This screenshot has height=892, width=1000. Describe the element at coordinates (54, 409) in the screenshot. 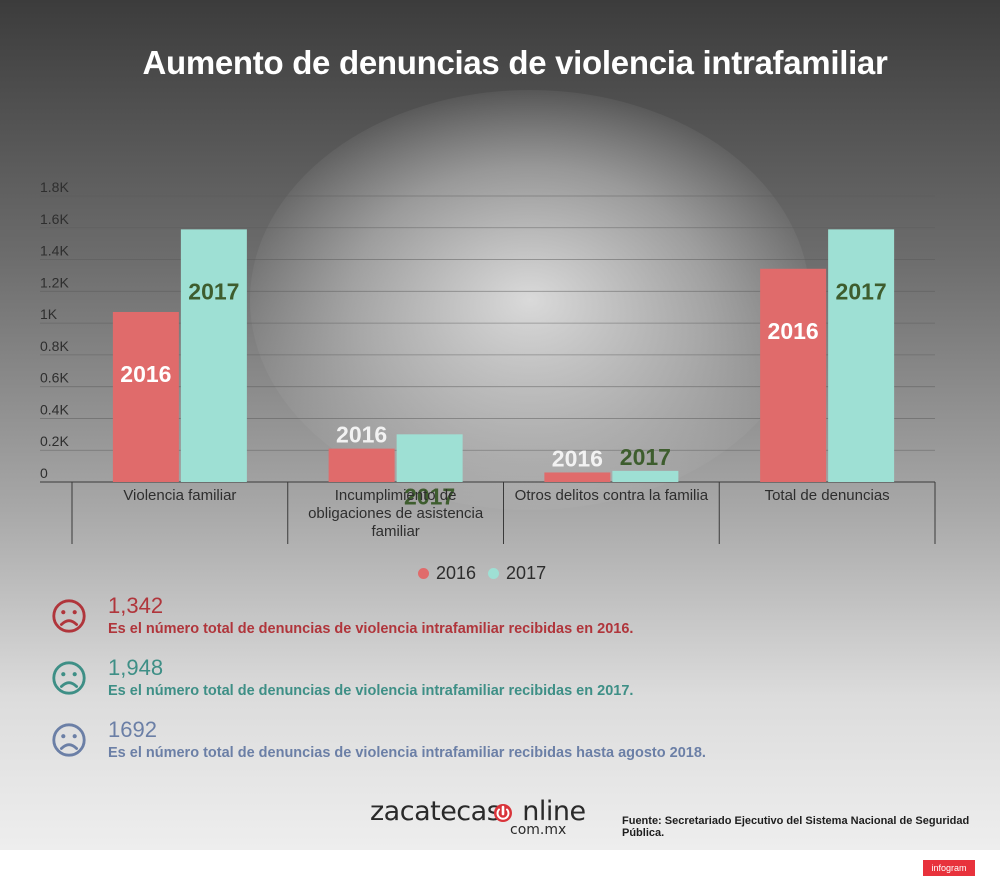

I see `y-tick-label: 0.4K` at that location.